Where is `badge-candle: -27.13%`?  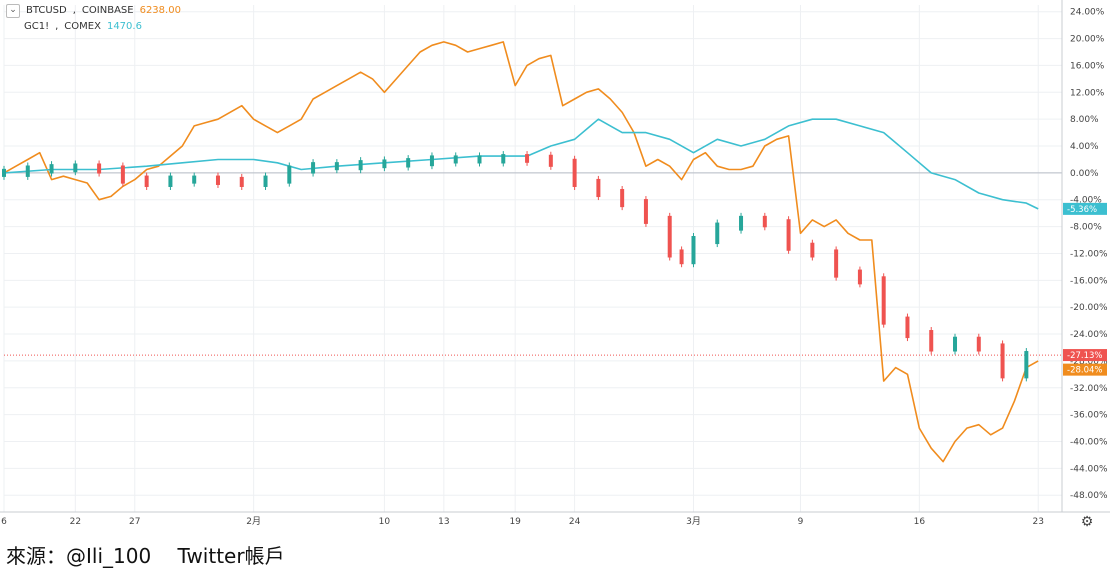 badge-candle: -27.13% is located at coordinates (1084, 356).